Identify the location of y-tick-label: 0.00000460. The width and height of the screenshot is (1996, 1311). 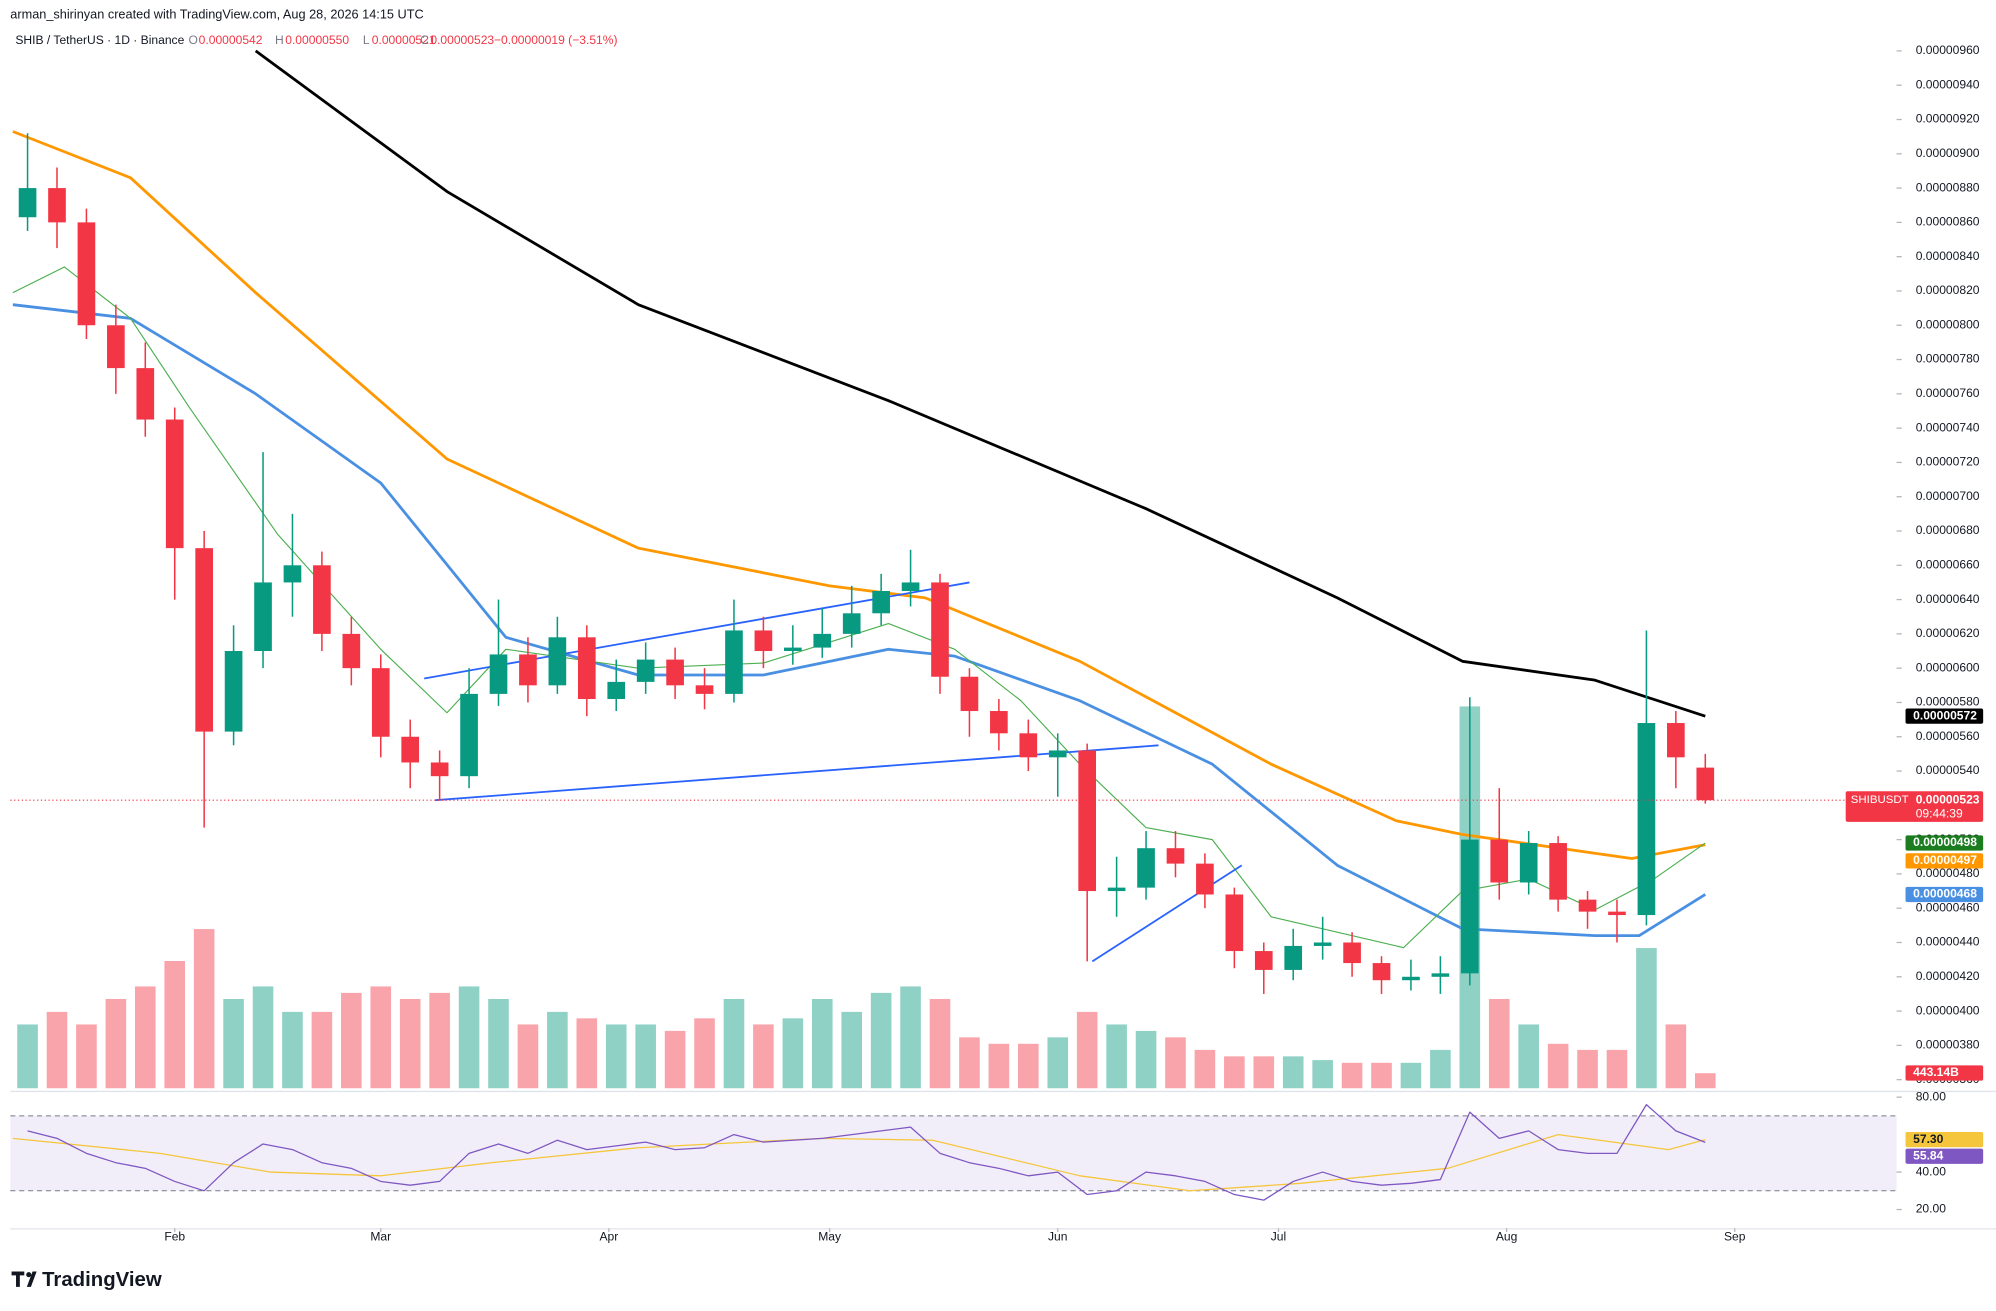
(1948, 907).